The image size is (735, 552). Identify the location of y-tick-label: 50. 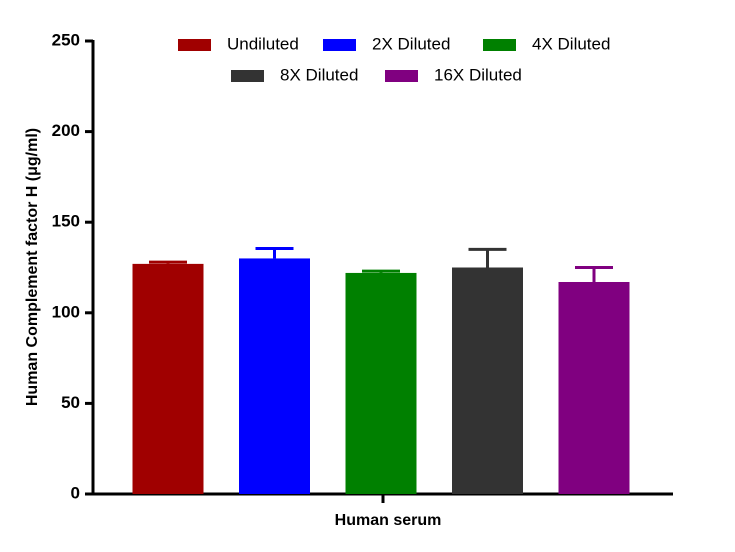
(70, 402).